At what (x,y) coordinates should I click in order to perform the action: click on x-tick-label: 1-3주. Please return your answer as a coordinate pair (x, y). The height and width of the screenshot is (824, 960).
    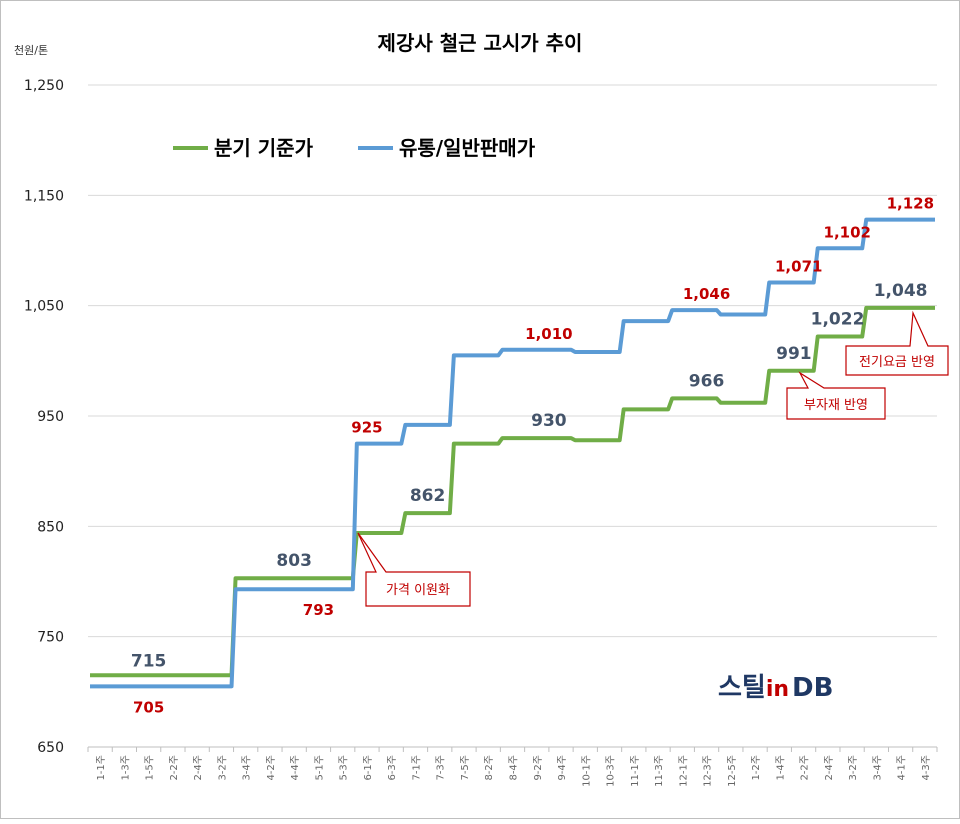
    Looking at the image, I should click on (125, 768).